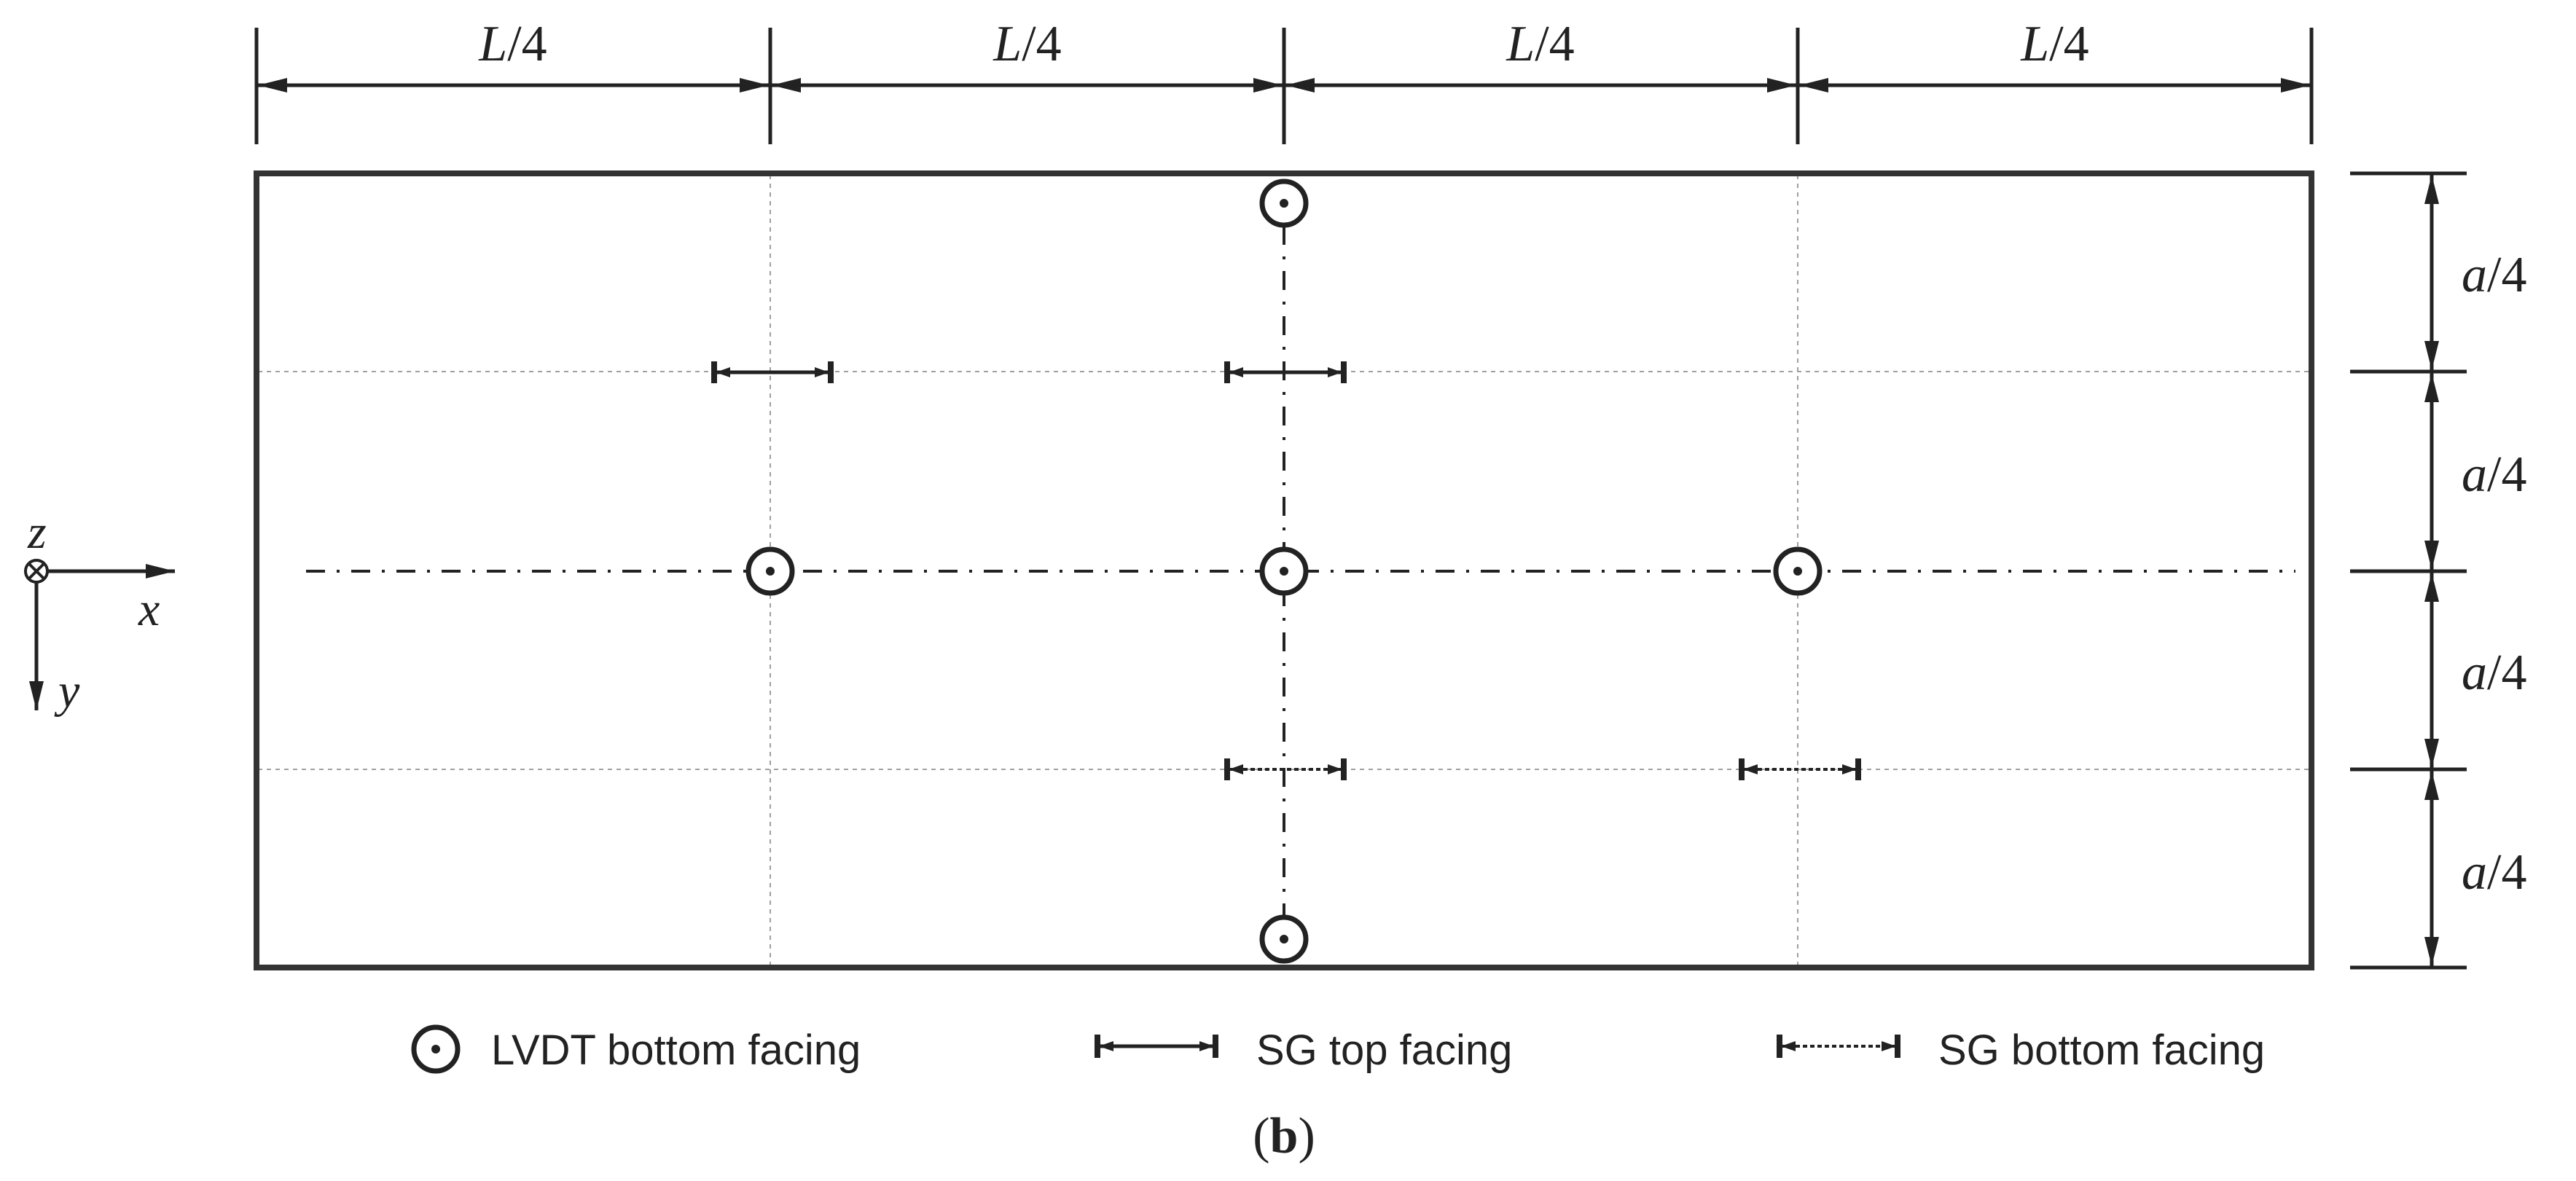 This screenshot has width=2576, height=1181. I want to click on dim-label-top-3: L/4, so click(1540, 44).